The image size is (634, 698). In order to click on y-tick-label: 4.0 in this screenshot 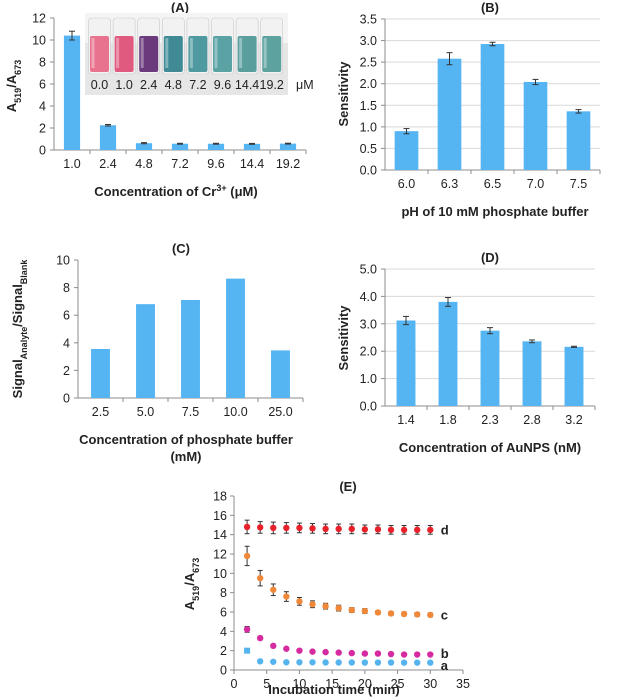, I will do `click(368, 297)`.